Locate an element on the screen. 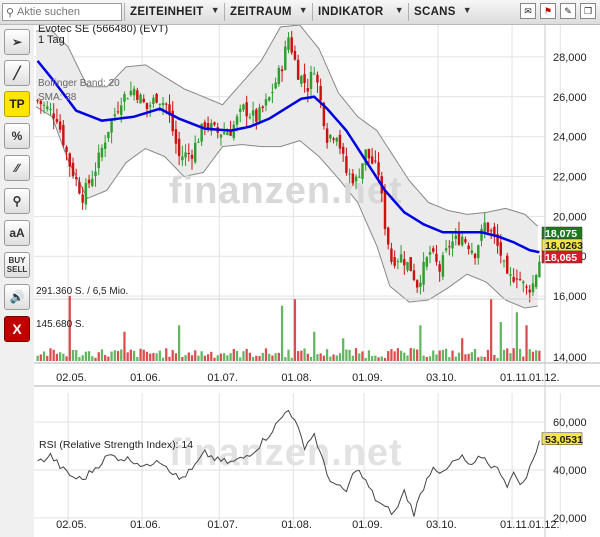 This screenshot has width=600, height=537. flag-icon: ⚑ is located at coordinates (548, 11).